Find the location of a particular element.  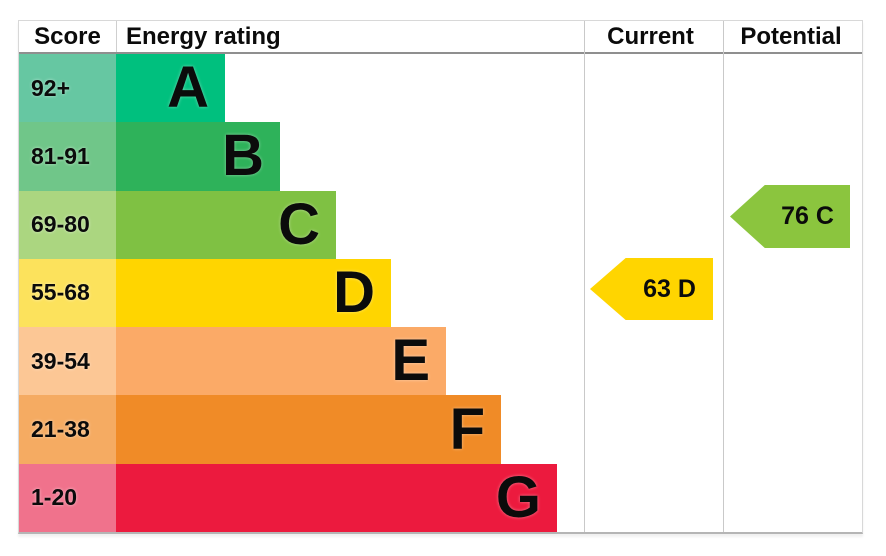

rating-bar-a: A is located at coordinates (170, 88).